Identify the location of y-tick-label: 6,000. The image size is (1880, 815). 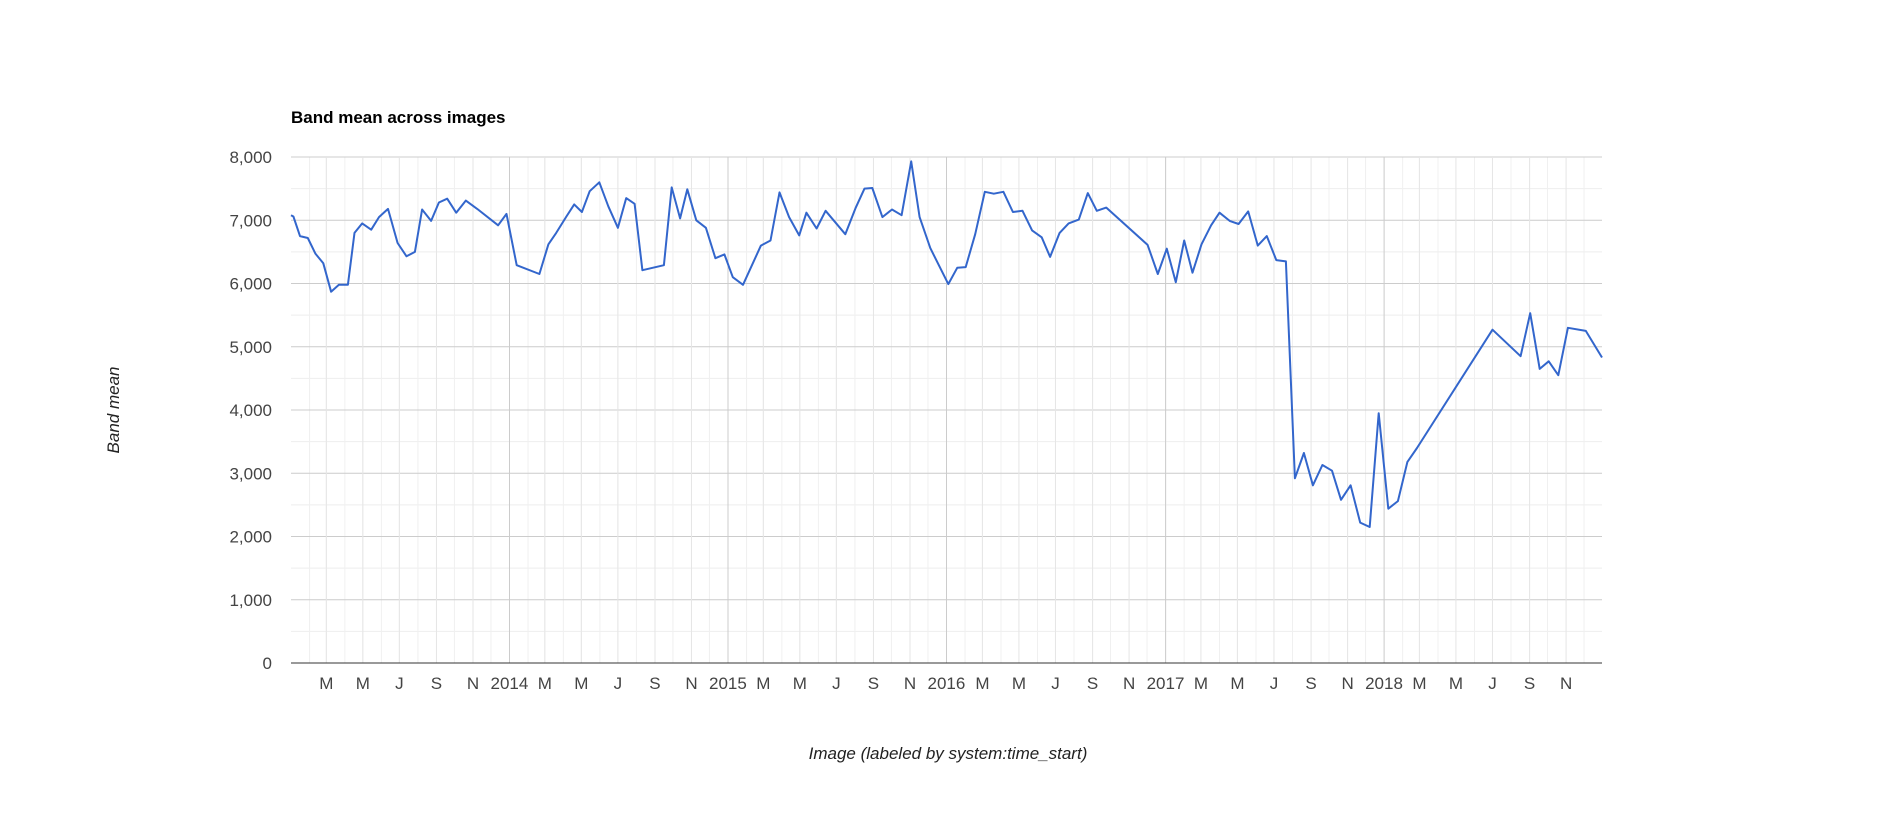
(250, 284).